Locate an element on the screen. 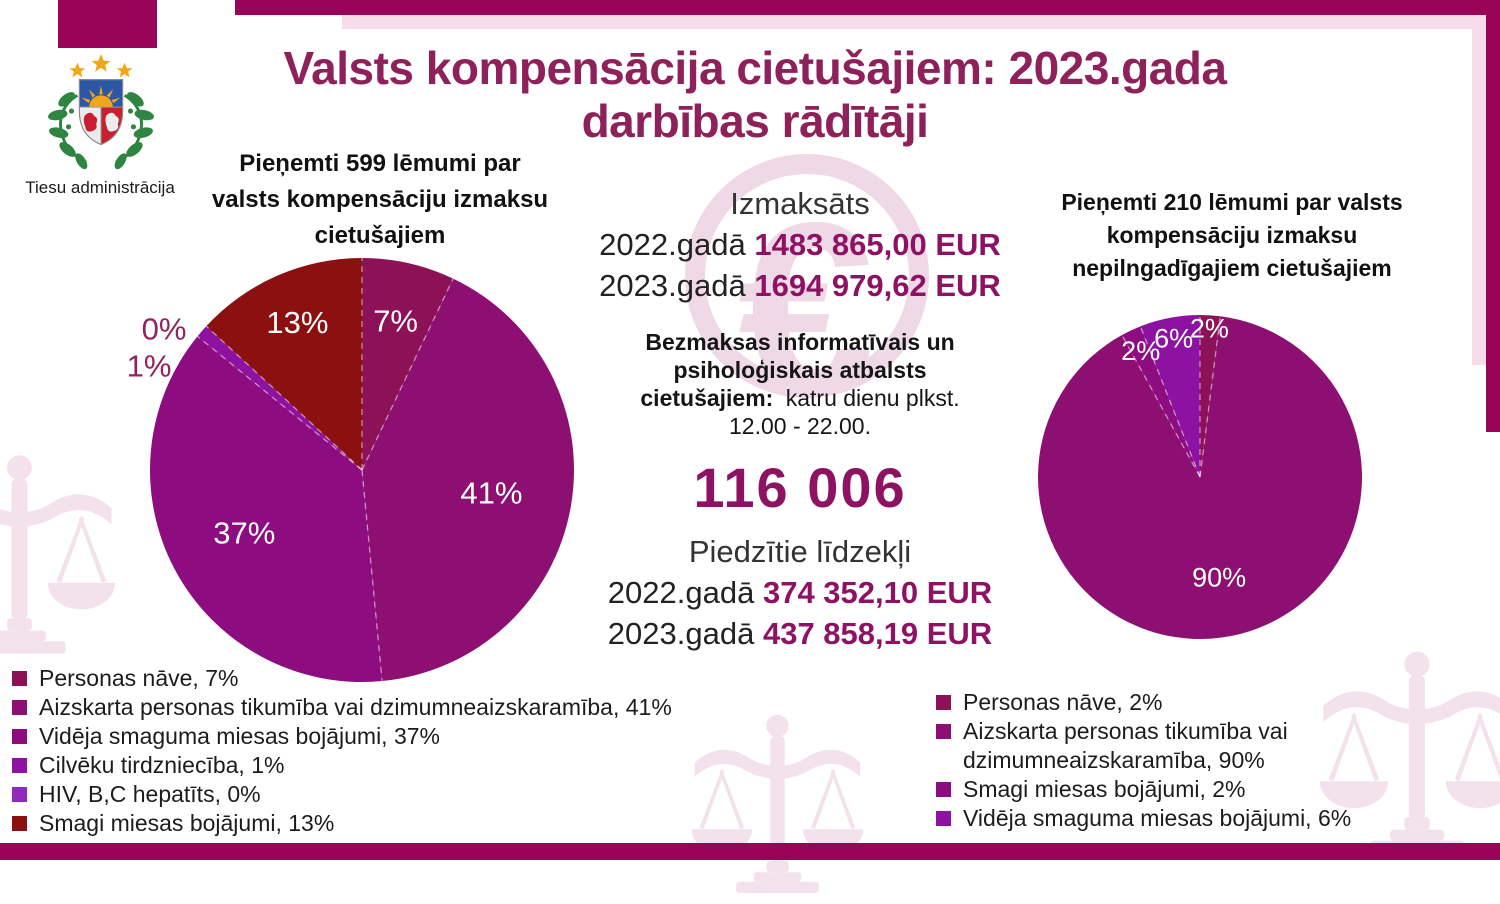  pie-value-label: 1% is located at coordinates (149, 366).